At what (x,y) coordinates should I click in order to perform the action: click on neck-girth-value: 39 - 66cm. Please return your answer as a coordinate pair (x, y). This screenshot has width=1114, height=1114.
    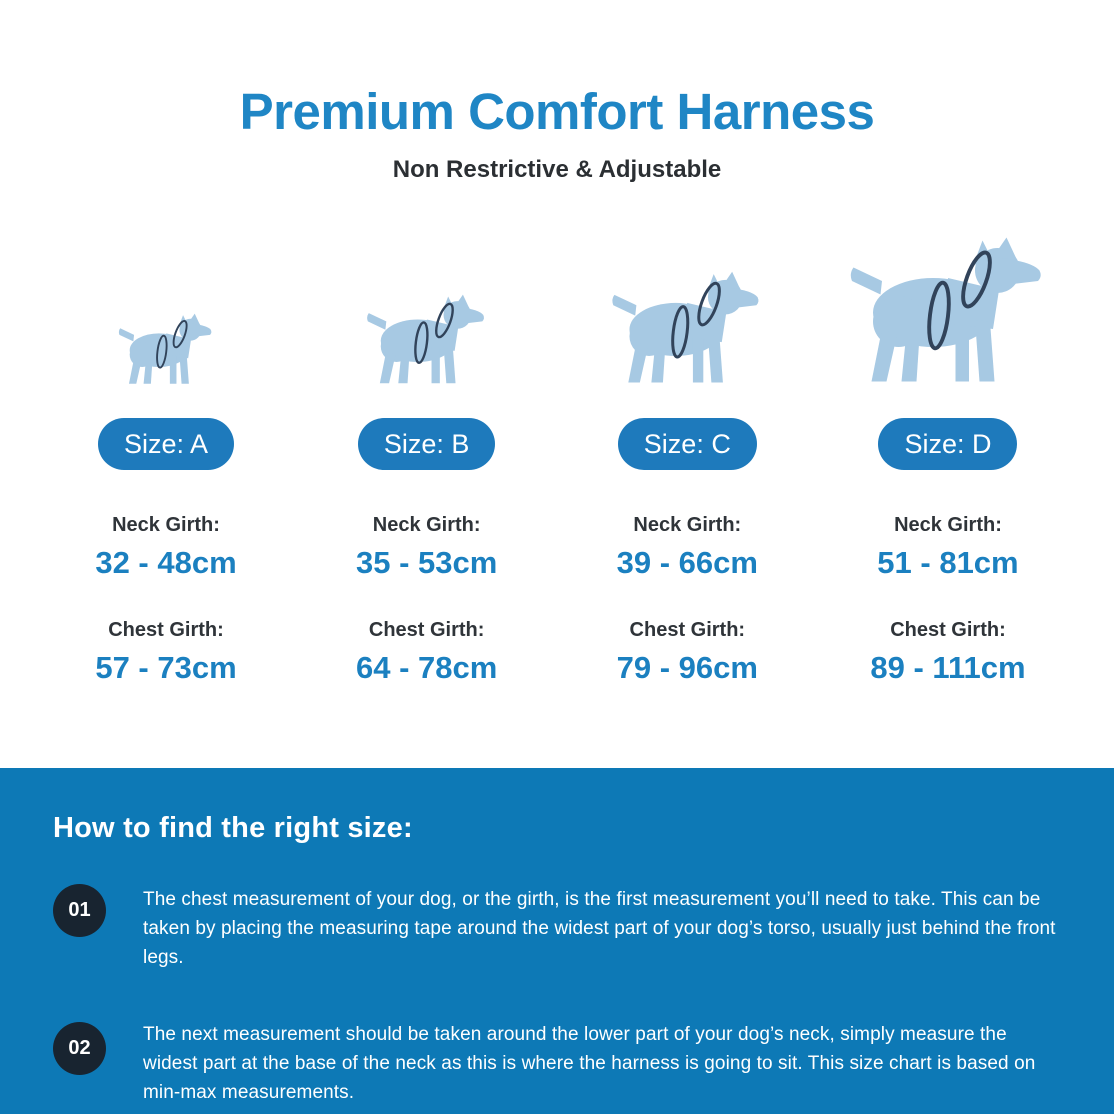
    Looking at the image, I should click on (687, 563).